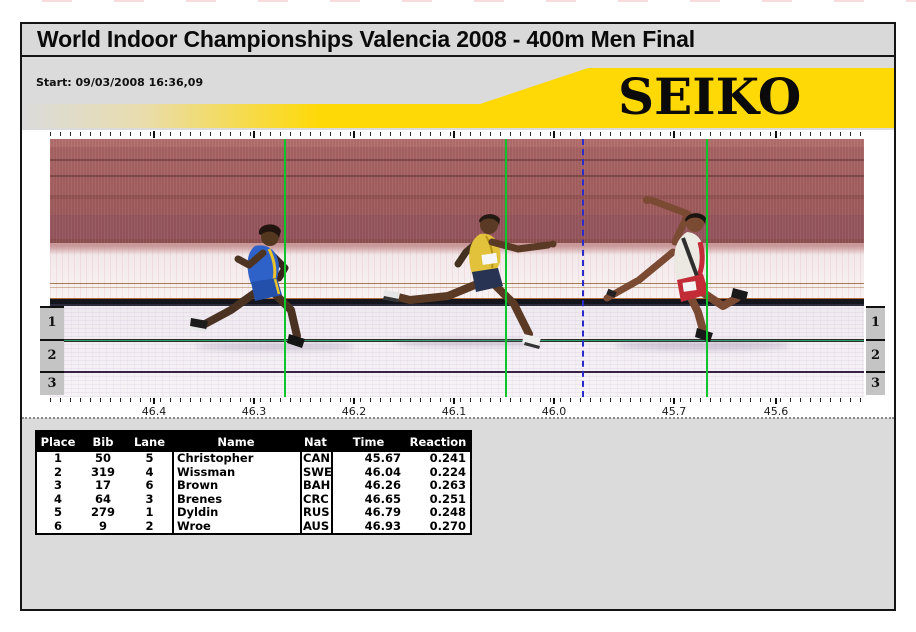 This screenshot has height=632, width=916. I want to click on cell-nat: RUS, so click(315, 513).